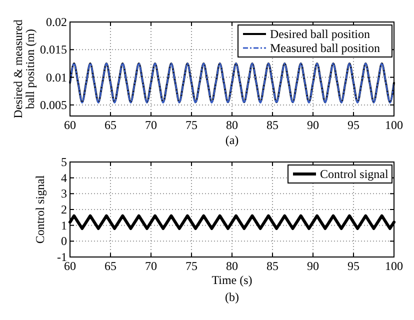 The height and width of the screenshot is (320, 414). Describe the element at coordinates (53, 49) in the screenshot. I see `y-tick-label: 0.015` at that location.